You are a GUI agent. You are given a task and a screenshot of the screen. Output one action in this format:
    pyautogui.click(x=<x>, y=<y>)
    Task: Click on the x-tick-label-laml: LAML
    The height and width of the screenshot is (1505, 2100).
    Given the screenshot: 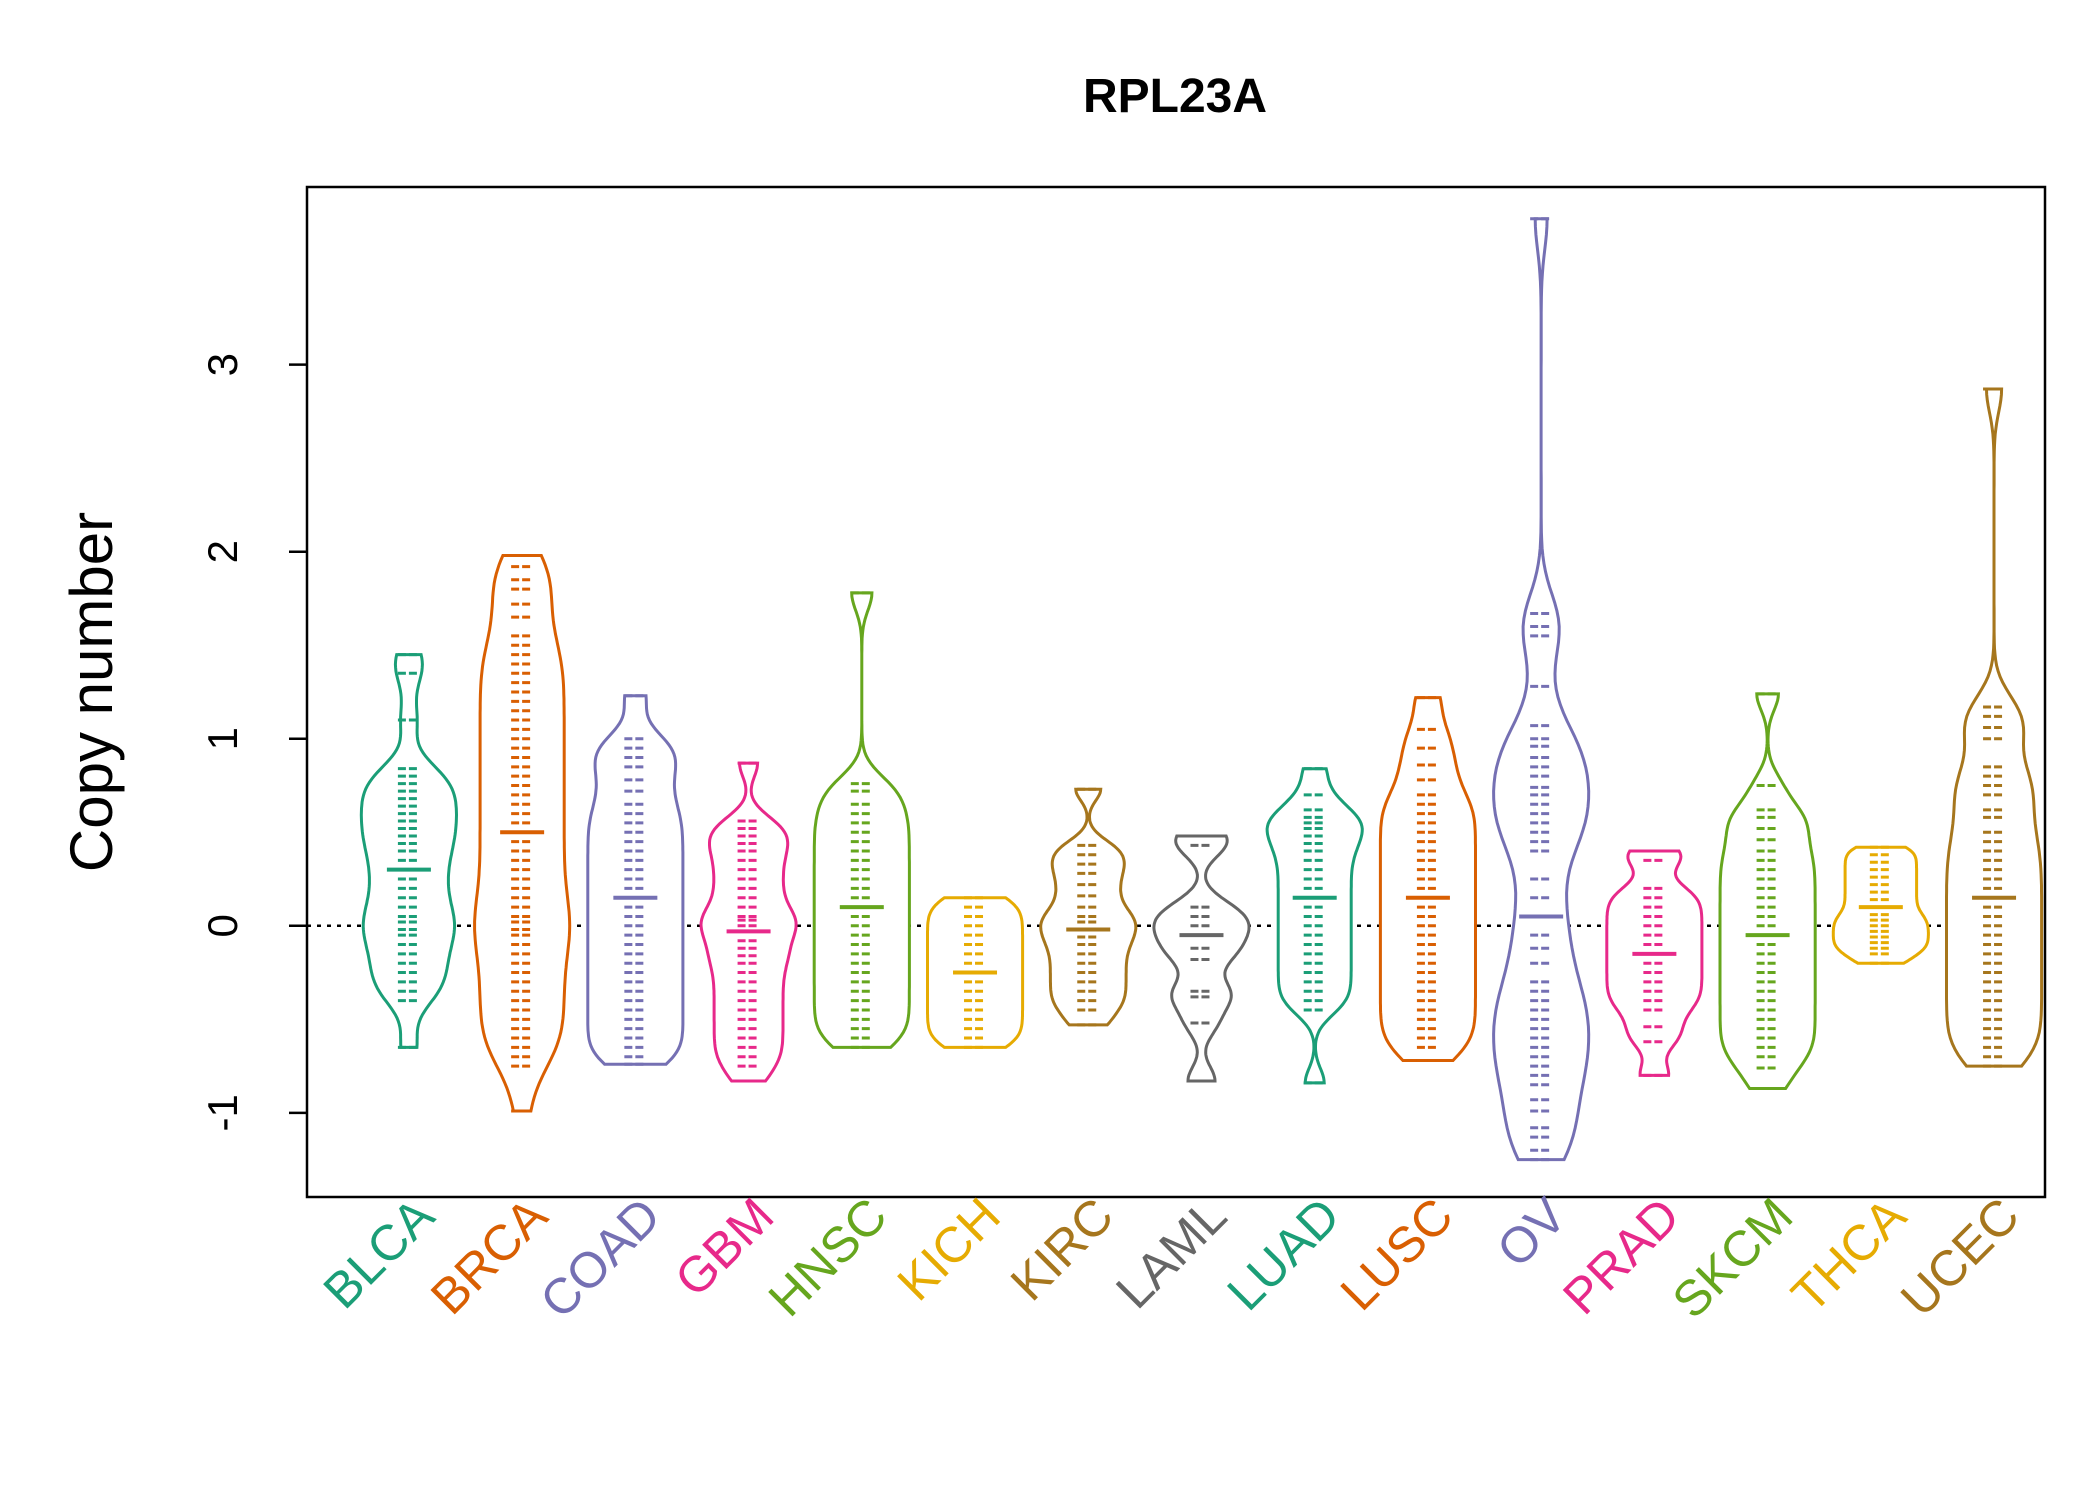 What is the action you would take?
    pyautogui.click(x=1171, y=1253)
    